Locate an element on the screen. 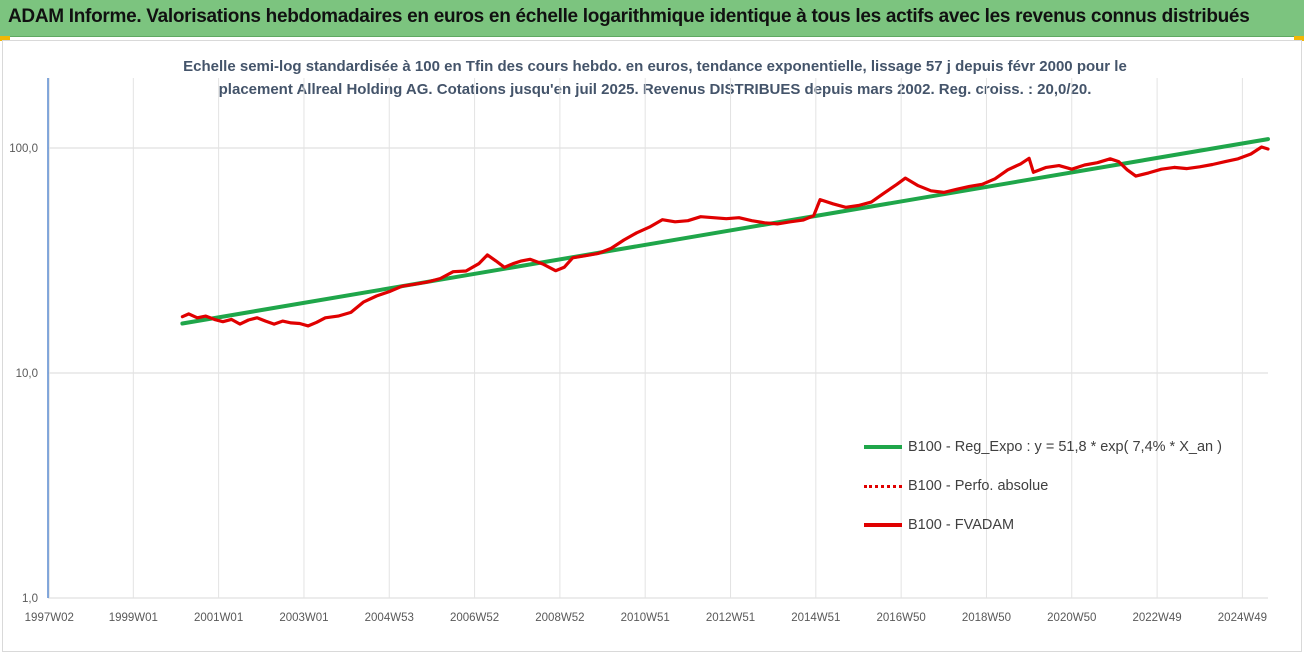 This screenshot has width=1304, height=652. x-tick-label: 2003W01 is located at coordinates (303, 618).